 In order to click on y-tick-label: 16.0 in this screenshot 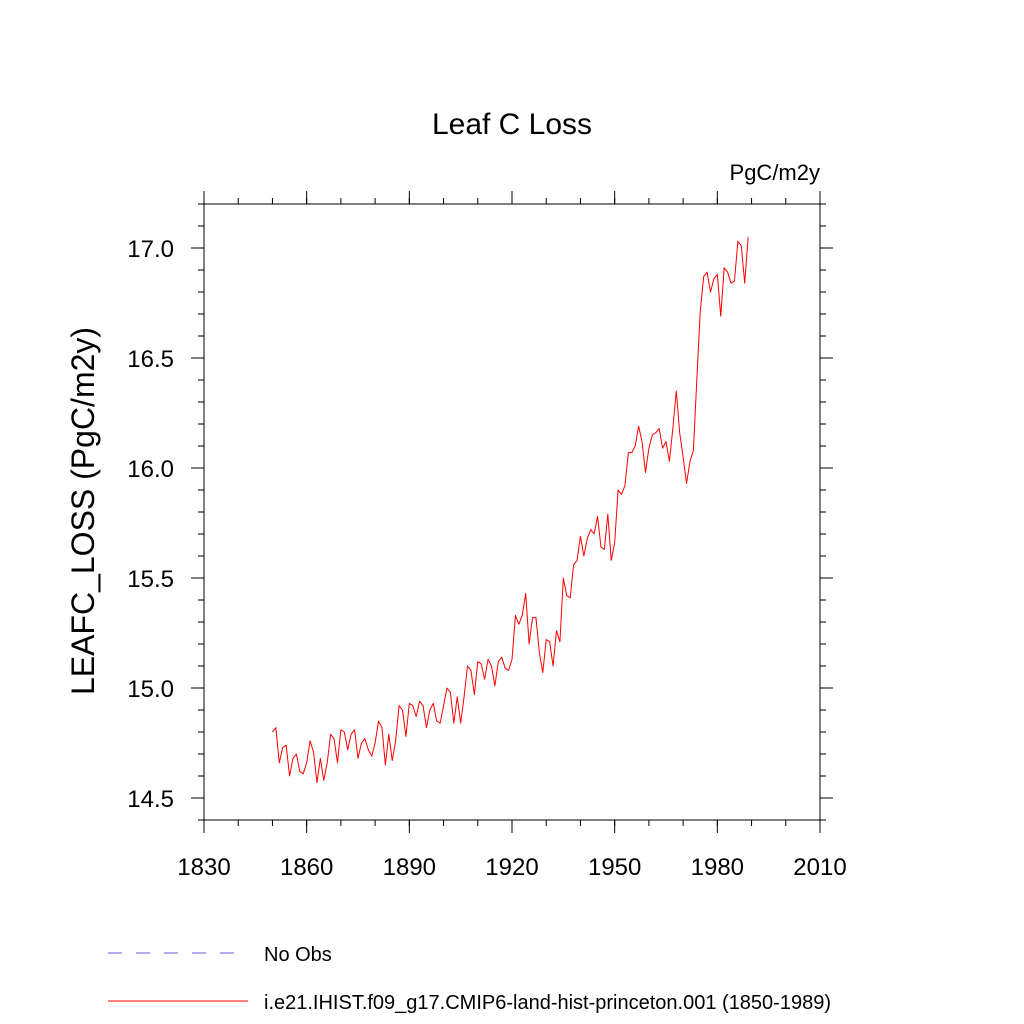, I will do `click(150, 469)`.